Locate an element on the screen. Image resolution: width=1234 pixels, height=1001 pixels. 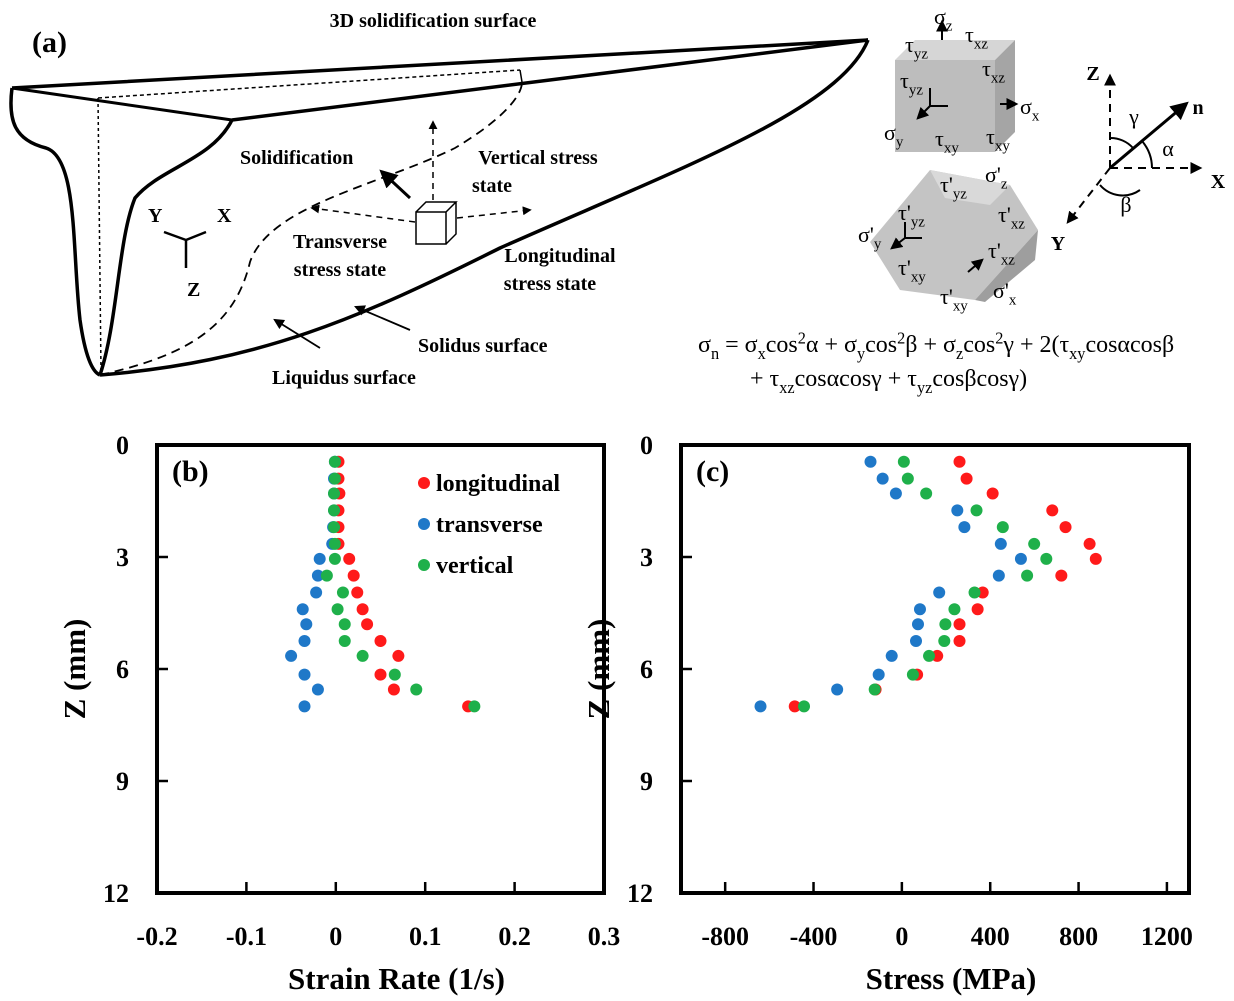
angle-label: γ is located at coordinates (1133, 116).